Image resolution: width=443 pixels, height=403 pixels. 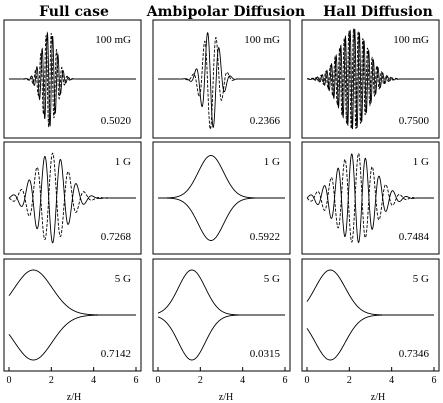 I want to click on x-axis-label-col3: z/H, so click(x=378, y=397).